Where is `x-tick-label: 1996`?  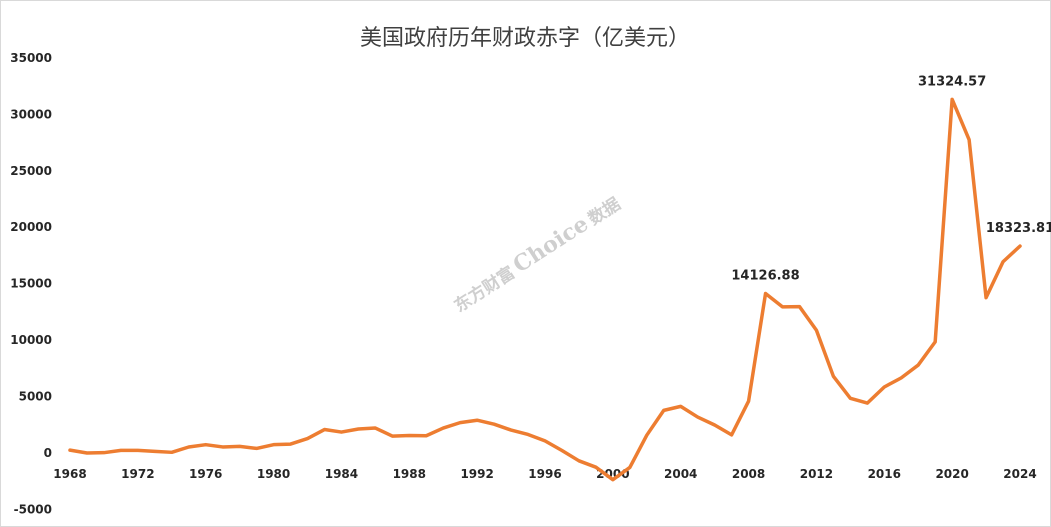
x-tick-label: 1996 is located at coordinates (544, 474).